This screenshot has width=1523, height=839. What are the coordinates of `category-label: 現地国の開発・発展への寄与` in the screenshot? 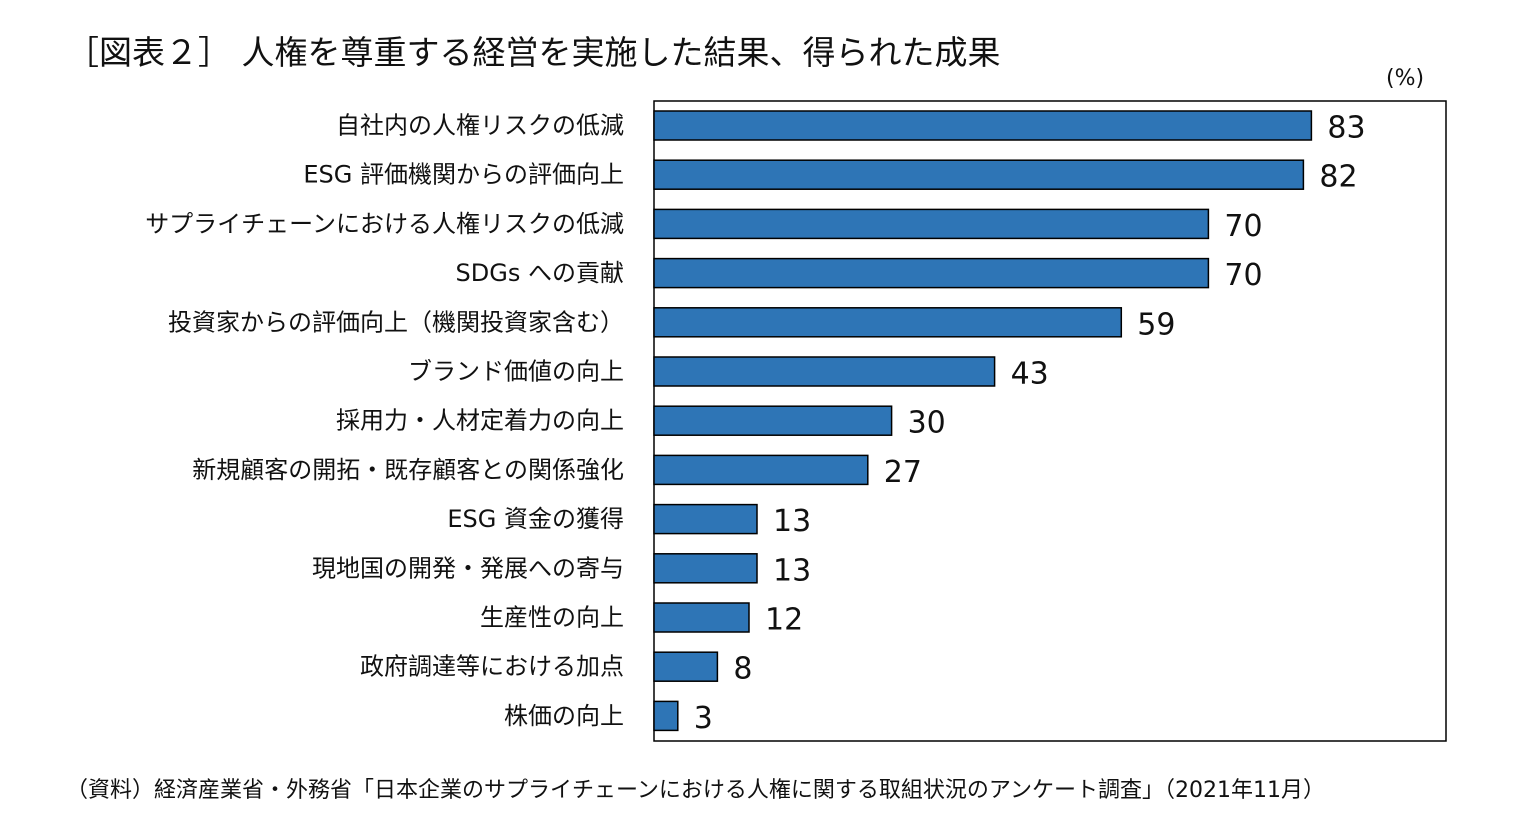 It's located at (468, 568).